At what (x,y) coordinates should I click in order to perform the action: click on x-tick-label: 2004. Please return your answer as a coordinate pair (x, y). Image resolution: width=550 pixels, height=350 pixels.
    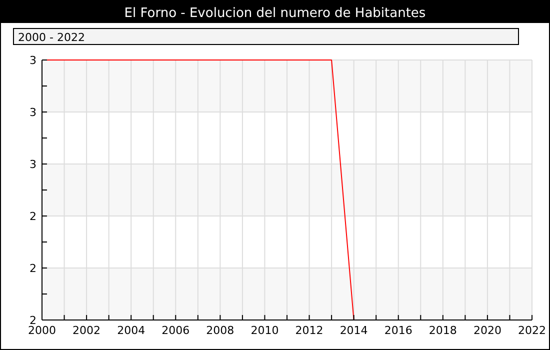
    Looking at the image, I should click on (131, 330).